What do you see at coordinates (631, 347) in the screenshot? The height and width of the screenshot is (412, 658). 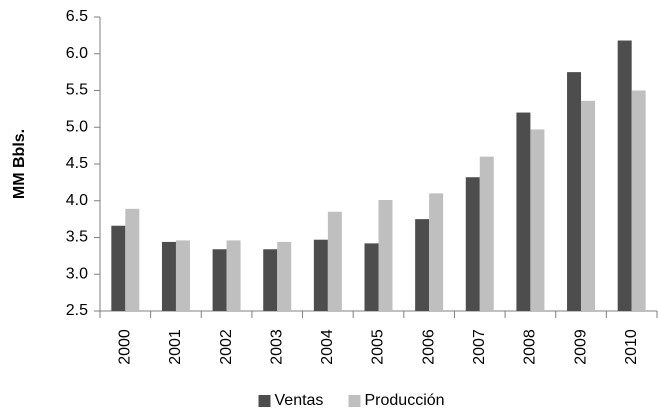 I see `x-tick-label: 2010` at bounding box center [631, 347].